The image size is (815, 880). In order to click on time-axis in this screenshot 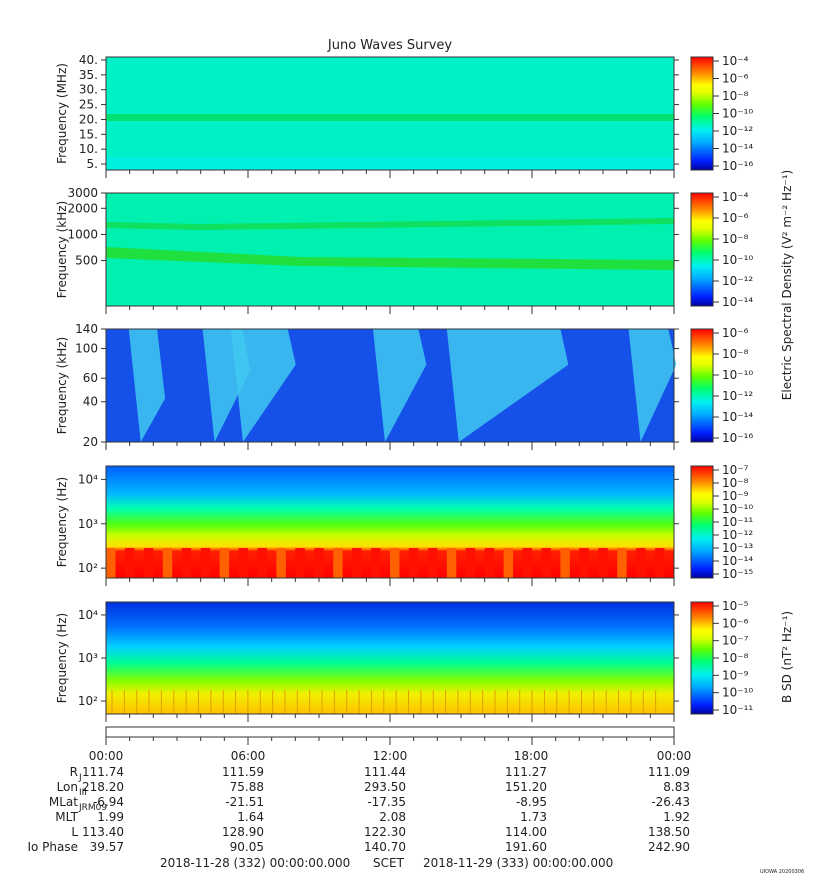, I will do `click(390, 732)`.